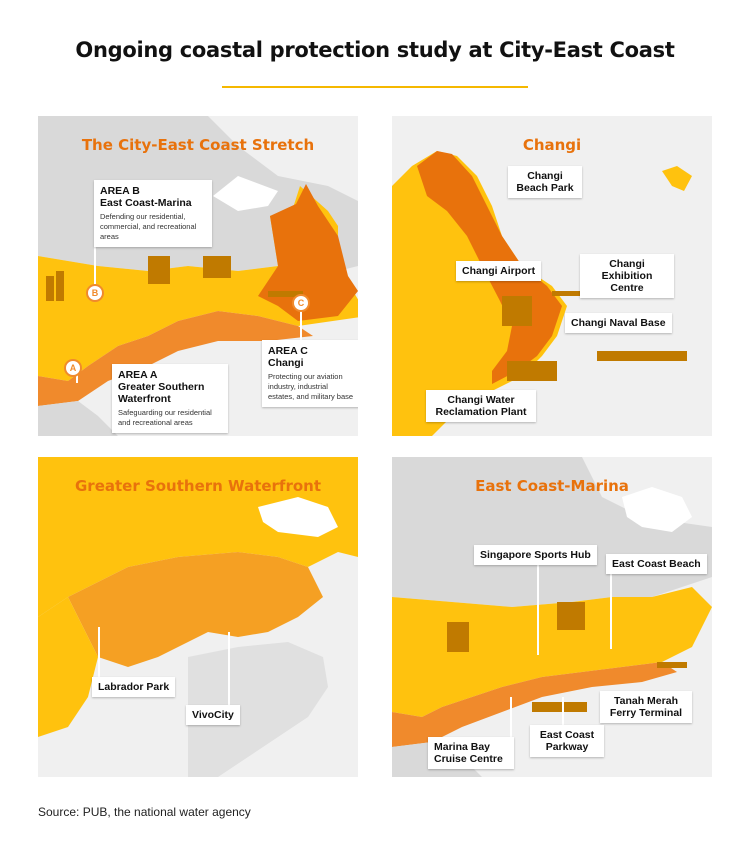 This screenshot has width=750, height=855. What do you see at coordinates (611, 609) in the screenshot?
I see `beach-pointer` at bounding box center [611, 609].